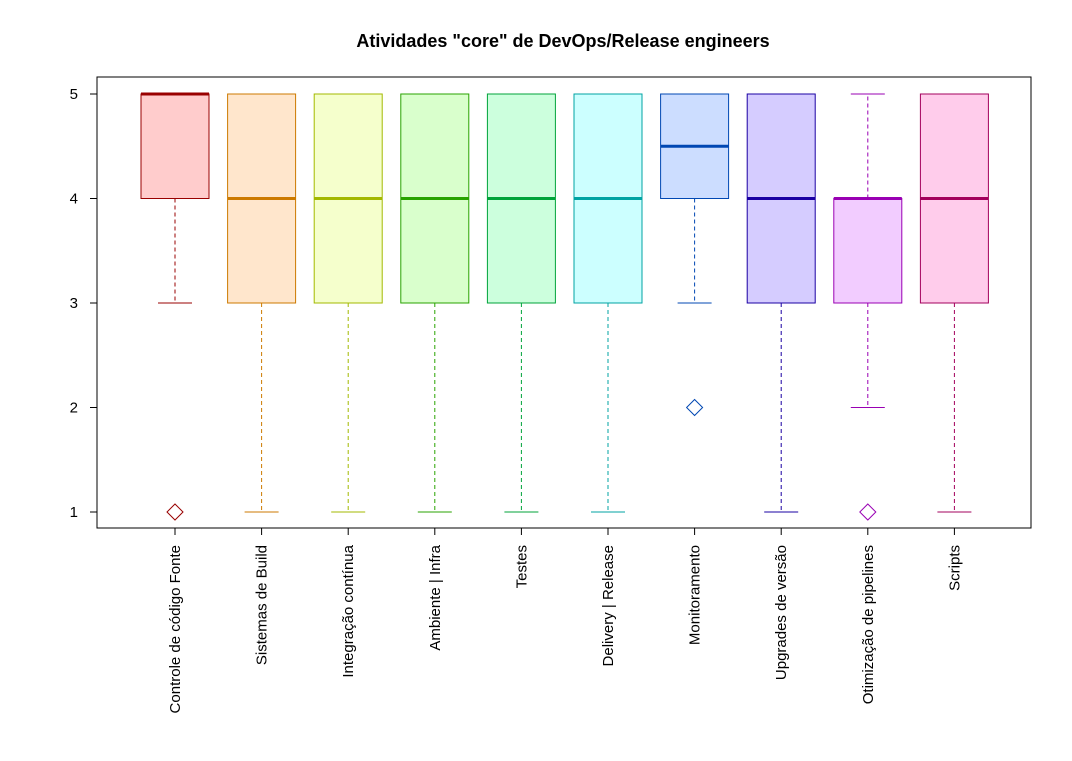 Image resolution: width=1072 pixels, height=761 pixels. What do you see at coordinates (74, 94) in the screenshot?
I see `y-tick-label: 5` at bounding box center [74, 94].